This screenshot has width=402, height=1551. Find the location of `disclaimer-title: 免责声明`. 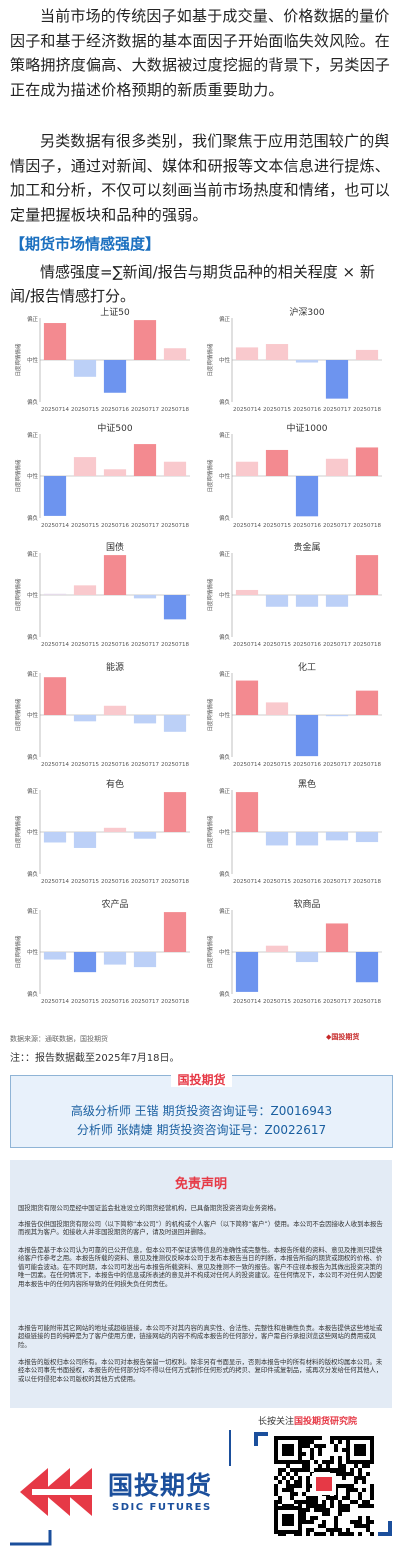

disclaimer-title: 免责声明 is located at coordinates (200, 1184).